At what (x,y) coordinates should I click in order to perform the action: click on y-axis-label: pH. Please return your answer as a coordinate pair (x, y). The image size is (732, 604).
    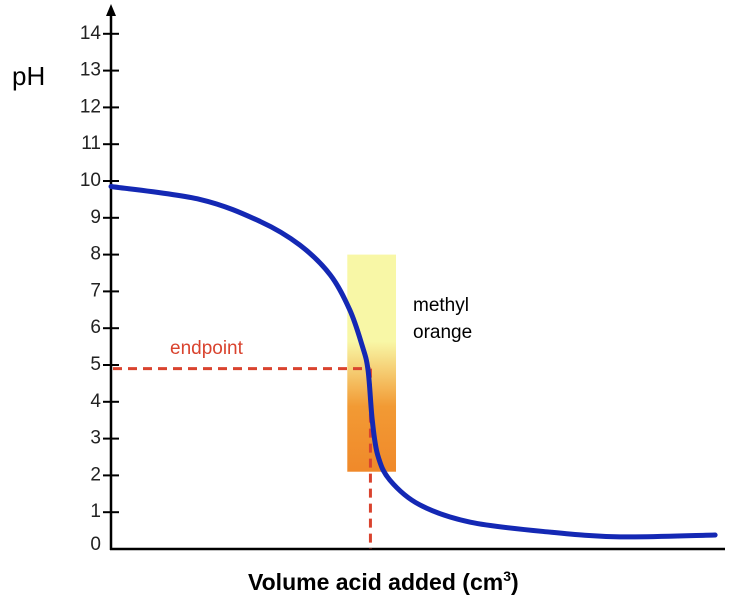
    Looking at the image, I should click on (28, 76).